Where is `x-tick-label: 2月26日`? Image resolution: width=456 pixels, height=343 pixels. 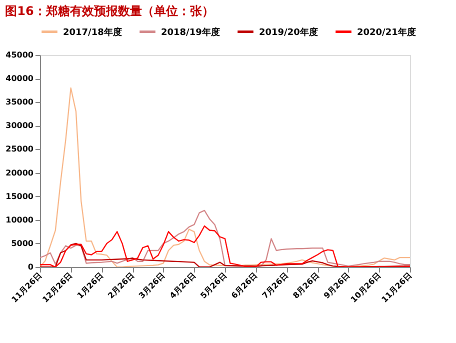
x-tick-label: 2月26日 is located at coordinates (121, 285).